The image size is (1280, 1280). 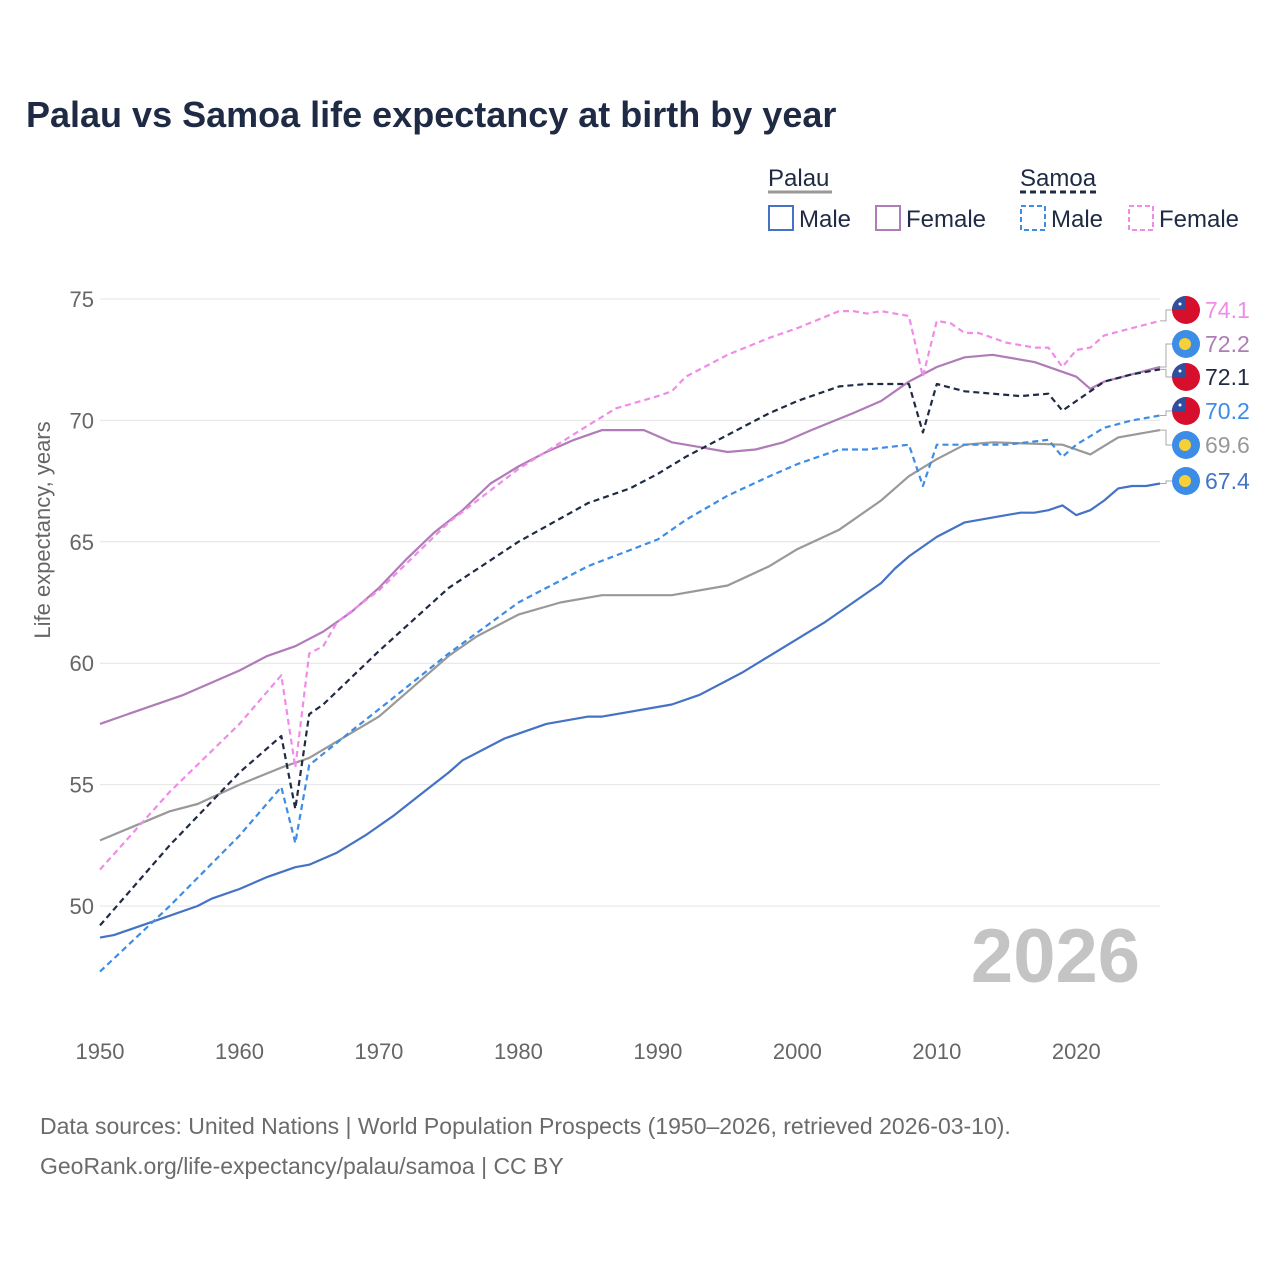 What do you see at coordinates (1166, 355) in the screenshot?
I see `leader-line-palau-female` at bounding box center [1166, 355].